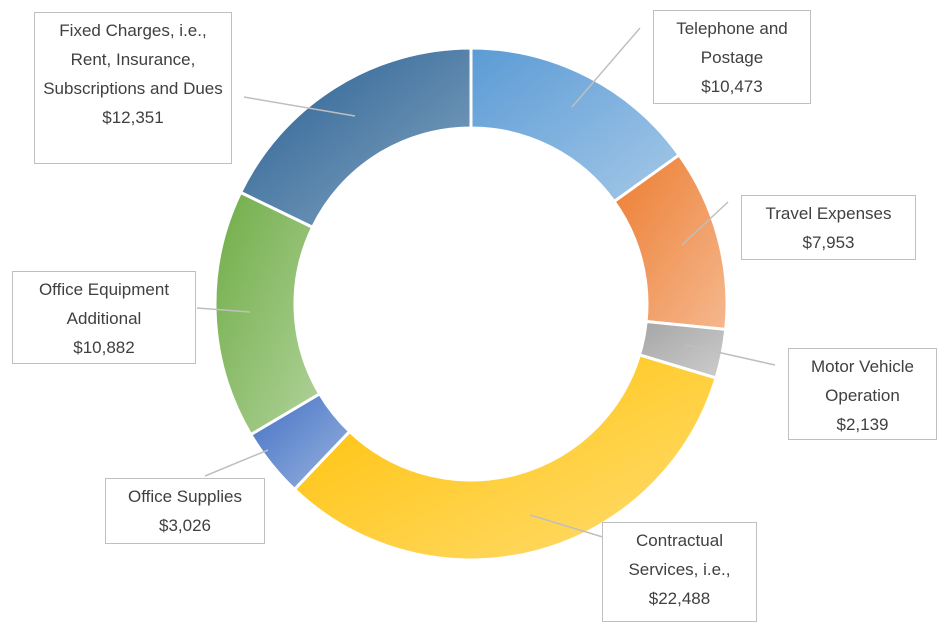 Image resolution: width=937 pixels, height=622 pixels. What do you see at coordinates (185, 511) in the screenshot?
I see `data-label: Office Supplies $3,026` at bounding box center [185, 511].